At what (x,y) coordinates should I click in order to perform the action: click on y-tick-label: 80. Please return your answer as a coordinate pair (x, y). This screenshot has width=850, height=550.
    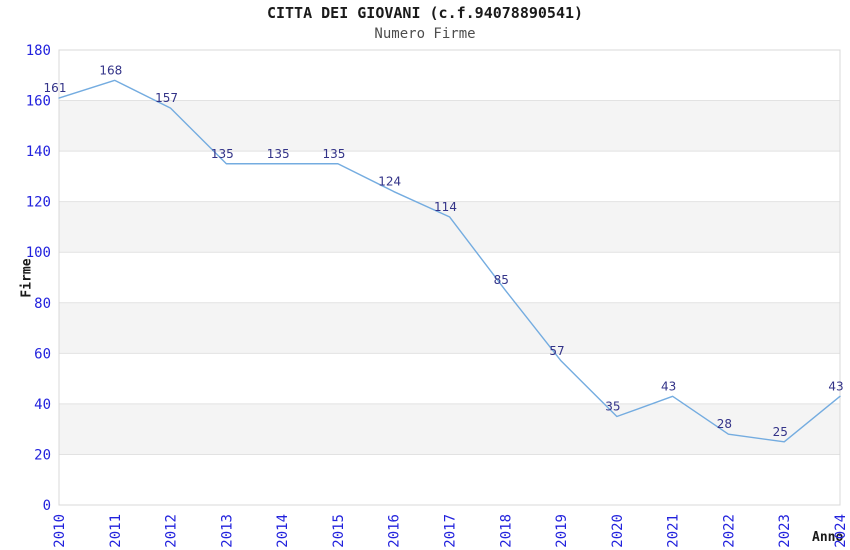
    Looking at the image, I should click on (42, 304).